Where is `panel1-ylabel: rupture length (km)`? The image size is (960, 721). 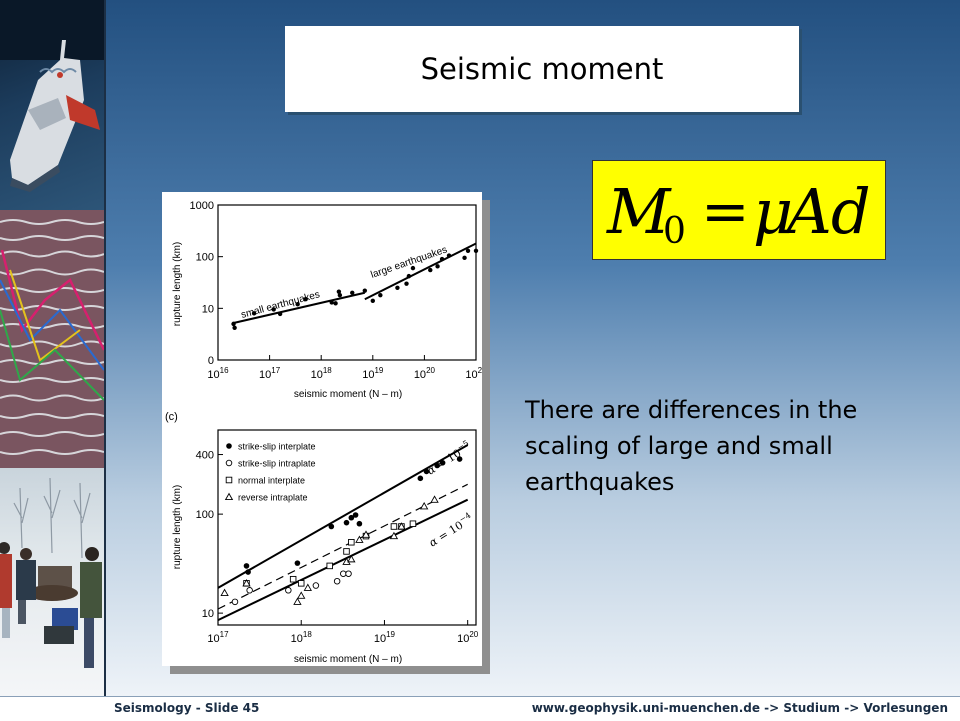
panel1-ylabel: rupture length (km) is located at coordinates (177, 284).